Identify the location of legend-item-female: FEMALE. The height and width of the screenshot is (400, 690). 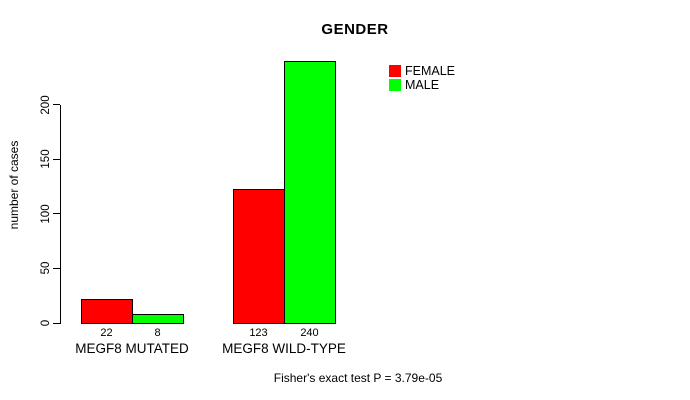
(422, 70).